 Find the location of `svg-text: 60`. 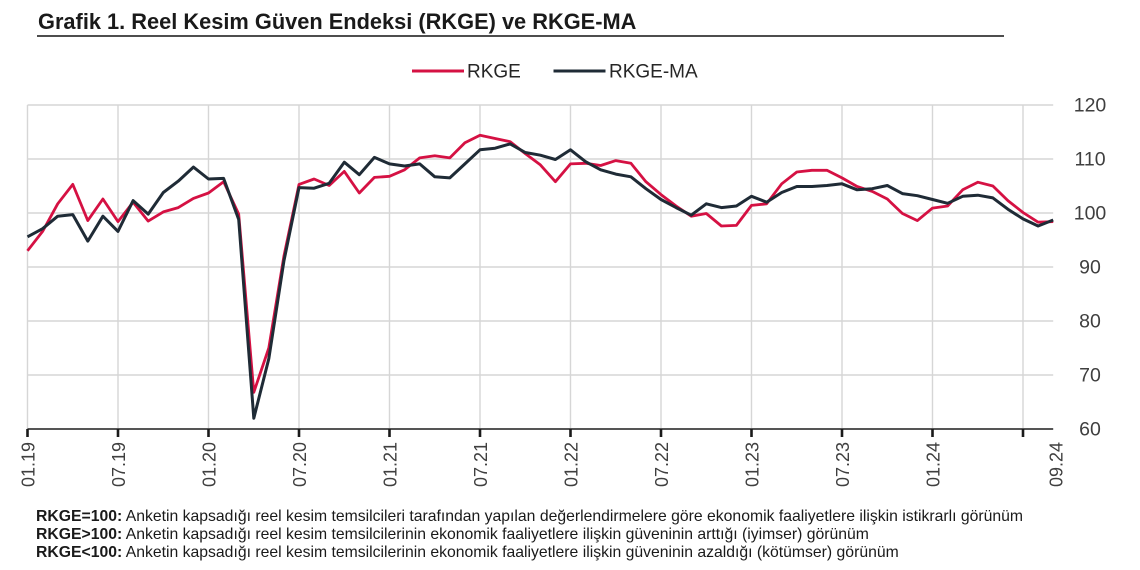

svg-text: 60 is located at coordinates (1090, 430).